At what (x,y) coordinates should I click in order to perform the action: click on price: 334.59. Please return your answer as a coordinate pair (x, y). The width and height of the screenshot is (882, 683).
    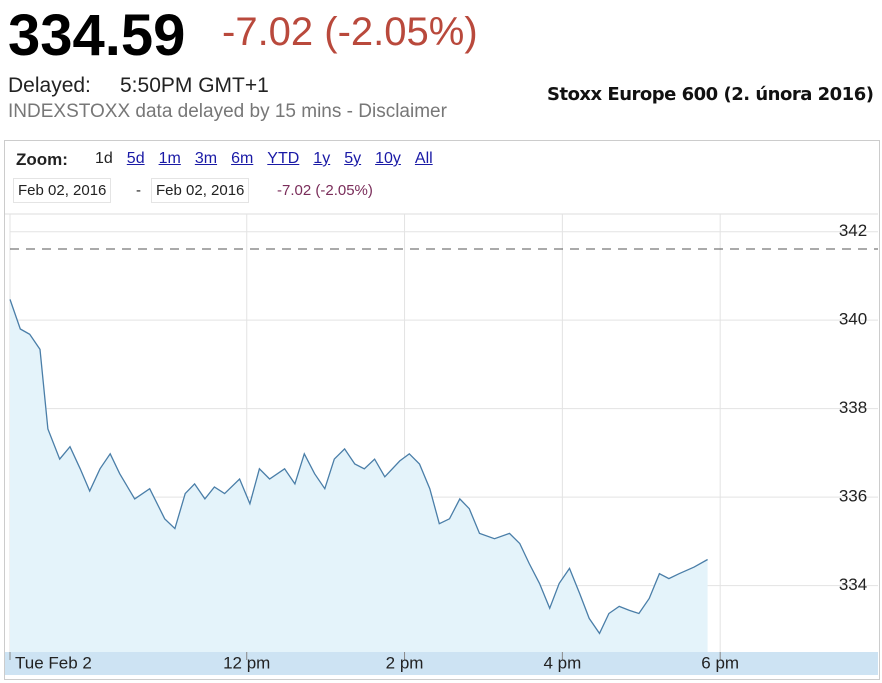
    Looking at the image, I should click on (97, 35).